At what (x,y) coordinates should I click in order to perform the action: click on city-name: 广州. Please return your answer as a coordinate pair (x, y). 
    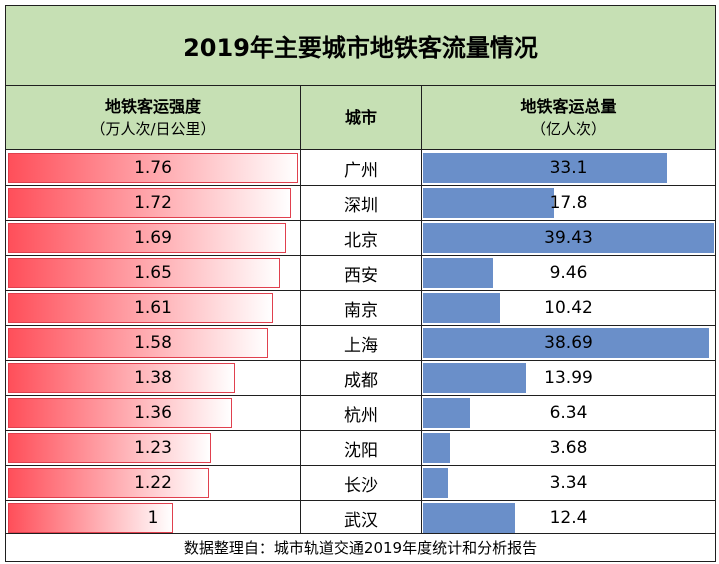
    Looking at the image, I should click on (361, 170).